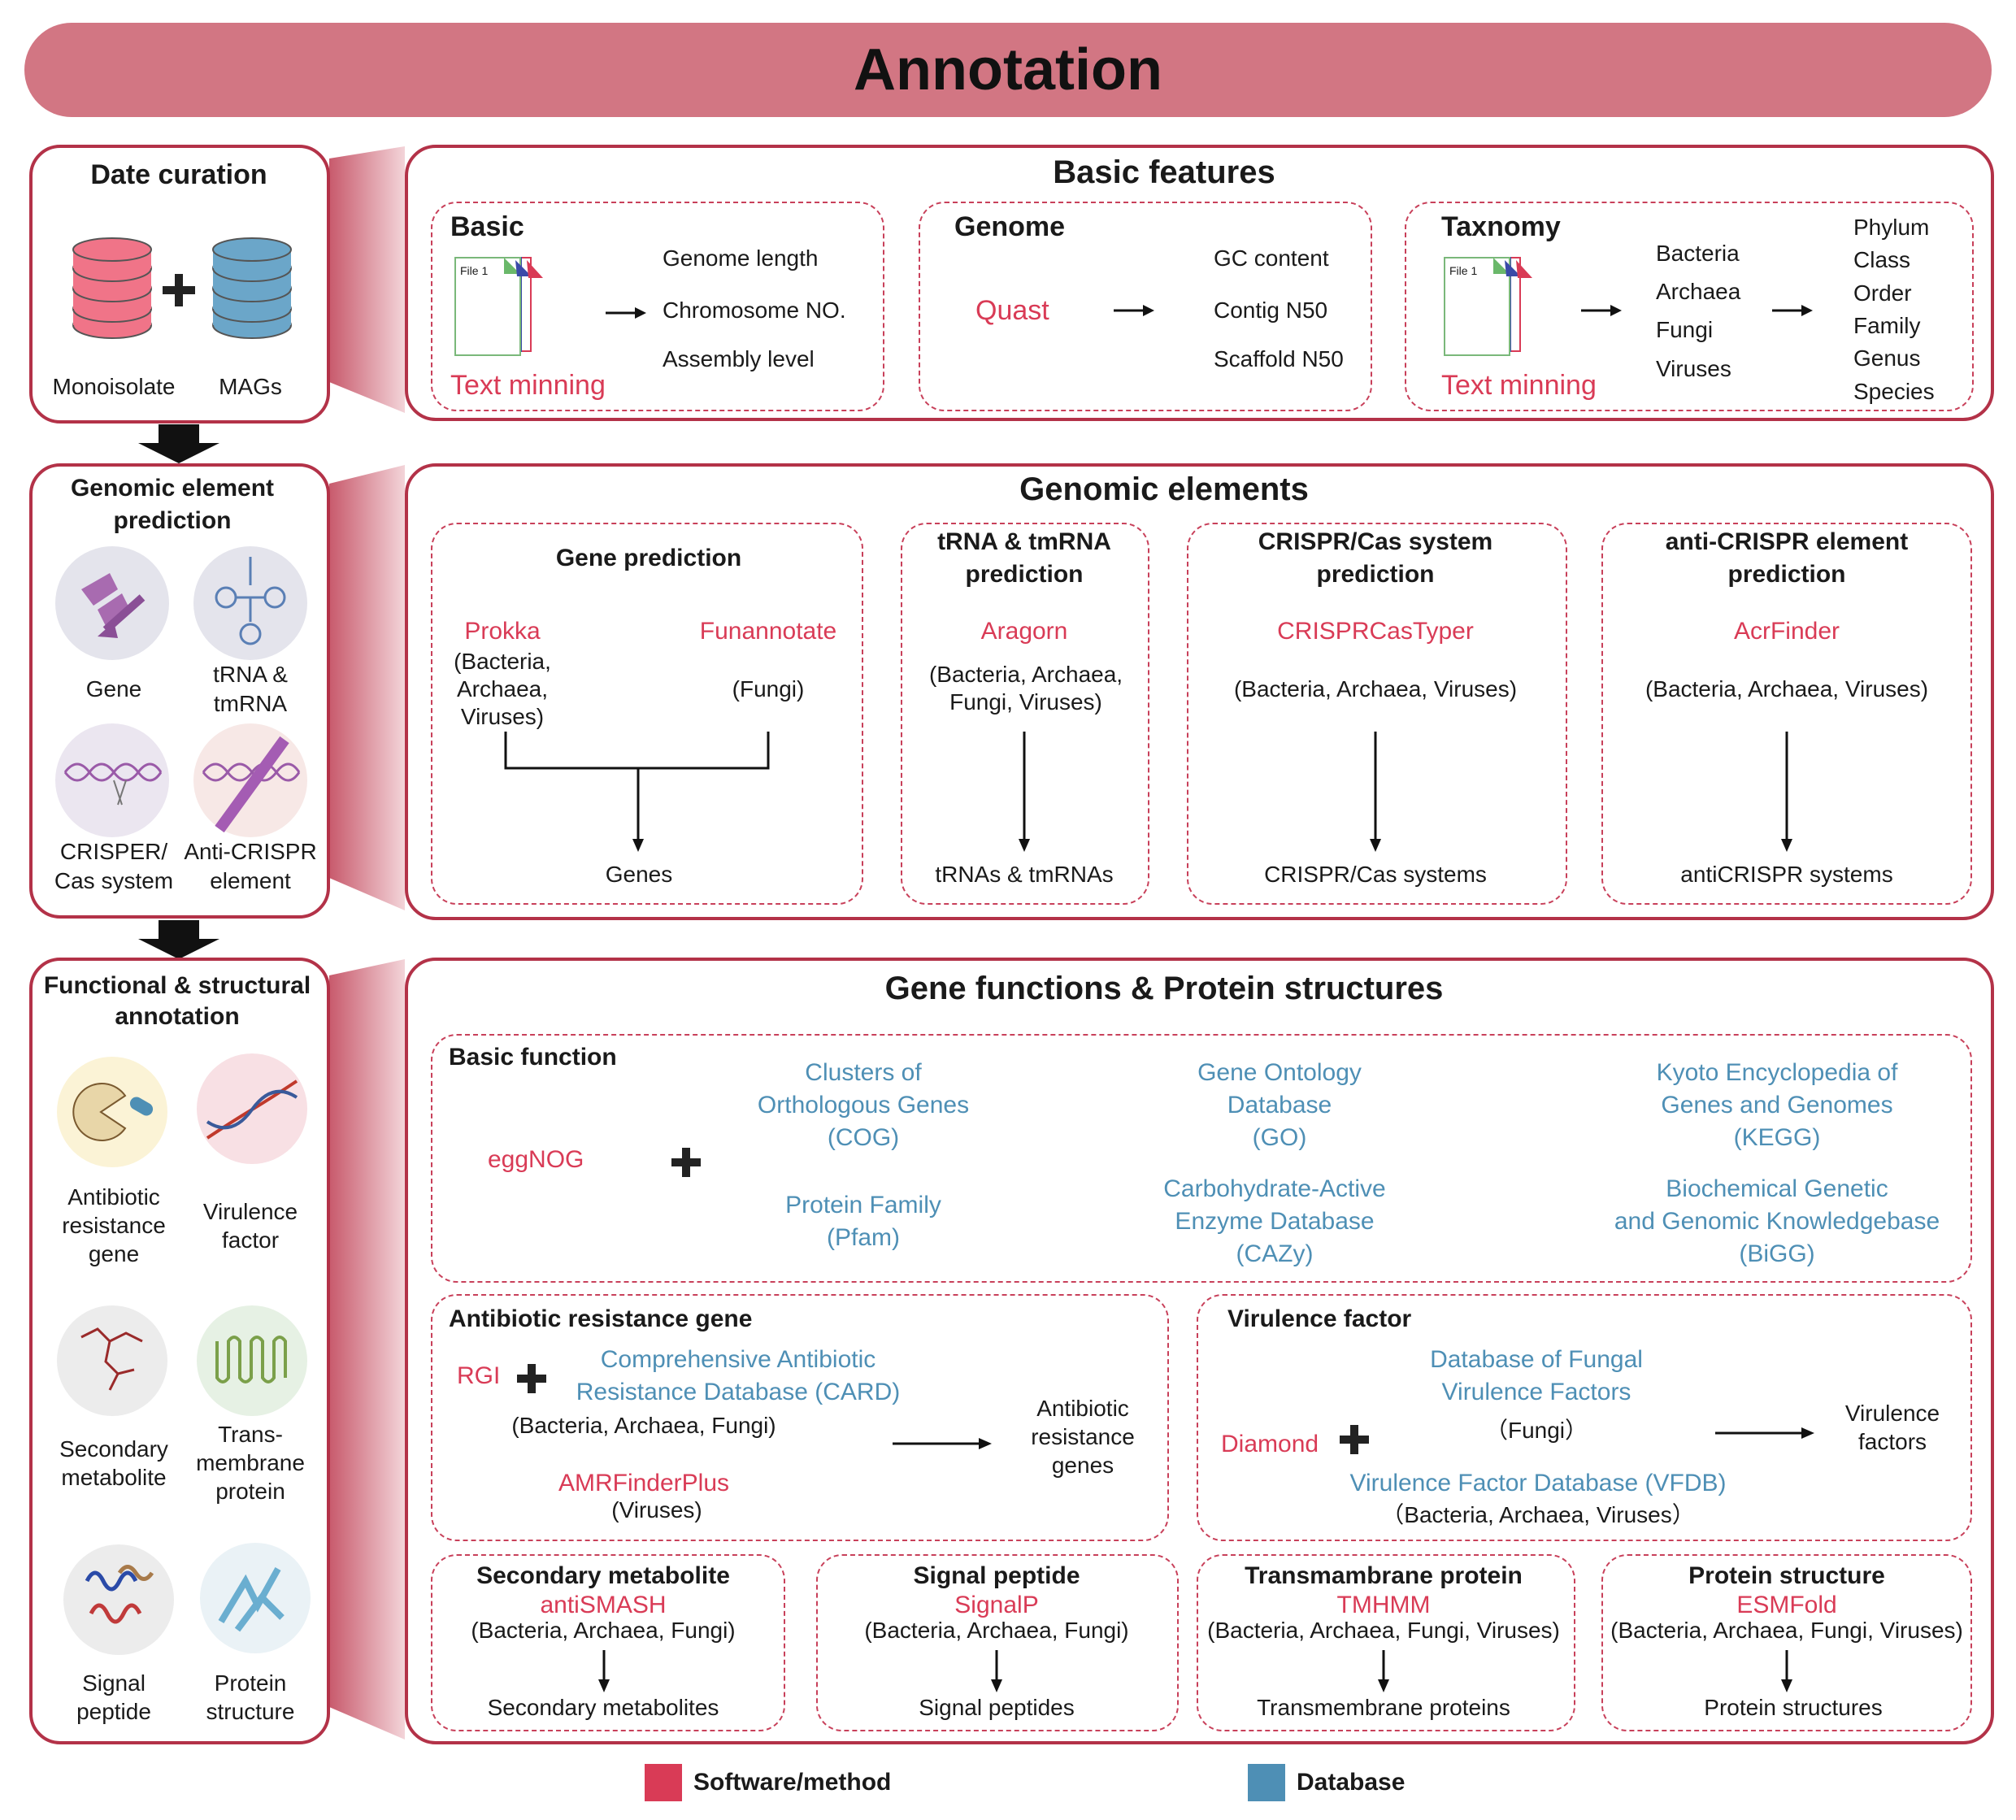 The width and height of the screenshot is (2016, 1820). Describe the element at coordinates (536, 1160) in the screenshot. I see `eggnog-tool: eggNOG` at that location.